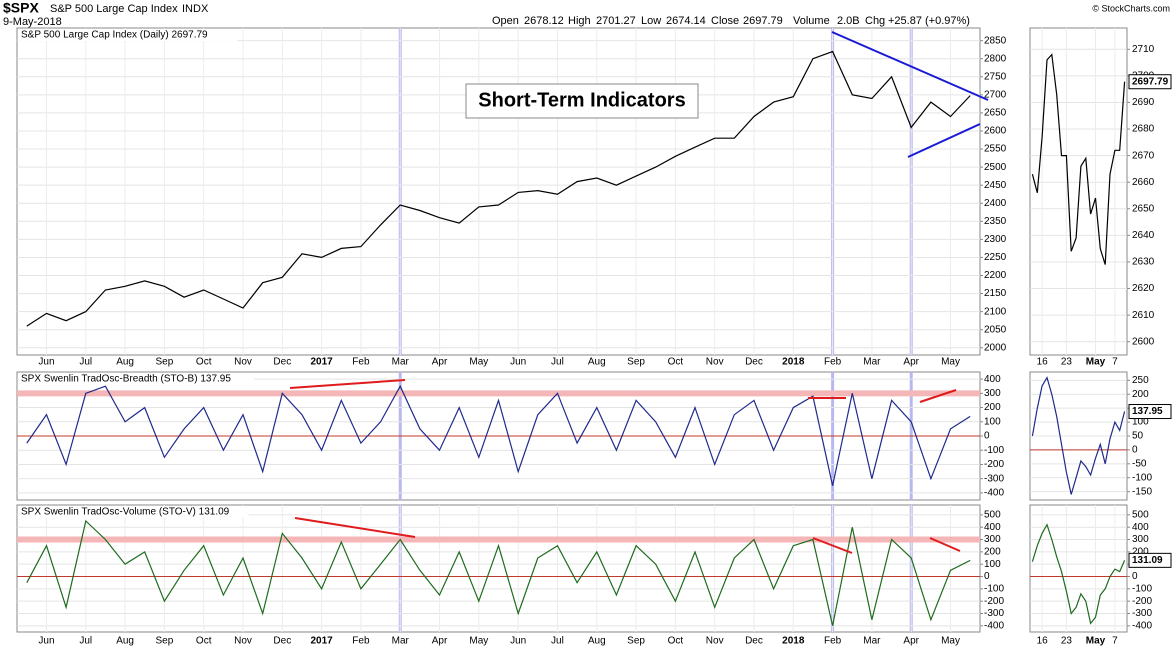 Image resolution: width=1174 pixels, height=650 pixels. What do you see at coordinates (46, 641) in the screenshot?
I see `x-tick-label: Jun` at bounding box center [46, 641].